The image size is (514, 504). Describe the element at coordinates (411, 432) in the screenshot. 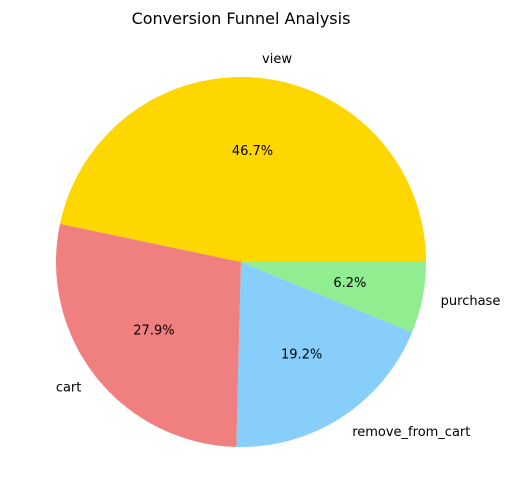

I see `slice-label-remove-from-cart: remove_from_cart` at that location.